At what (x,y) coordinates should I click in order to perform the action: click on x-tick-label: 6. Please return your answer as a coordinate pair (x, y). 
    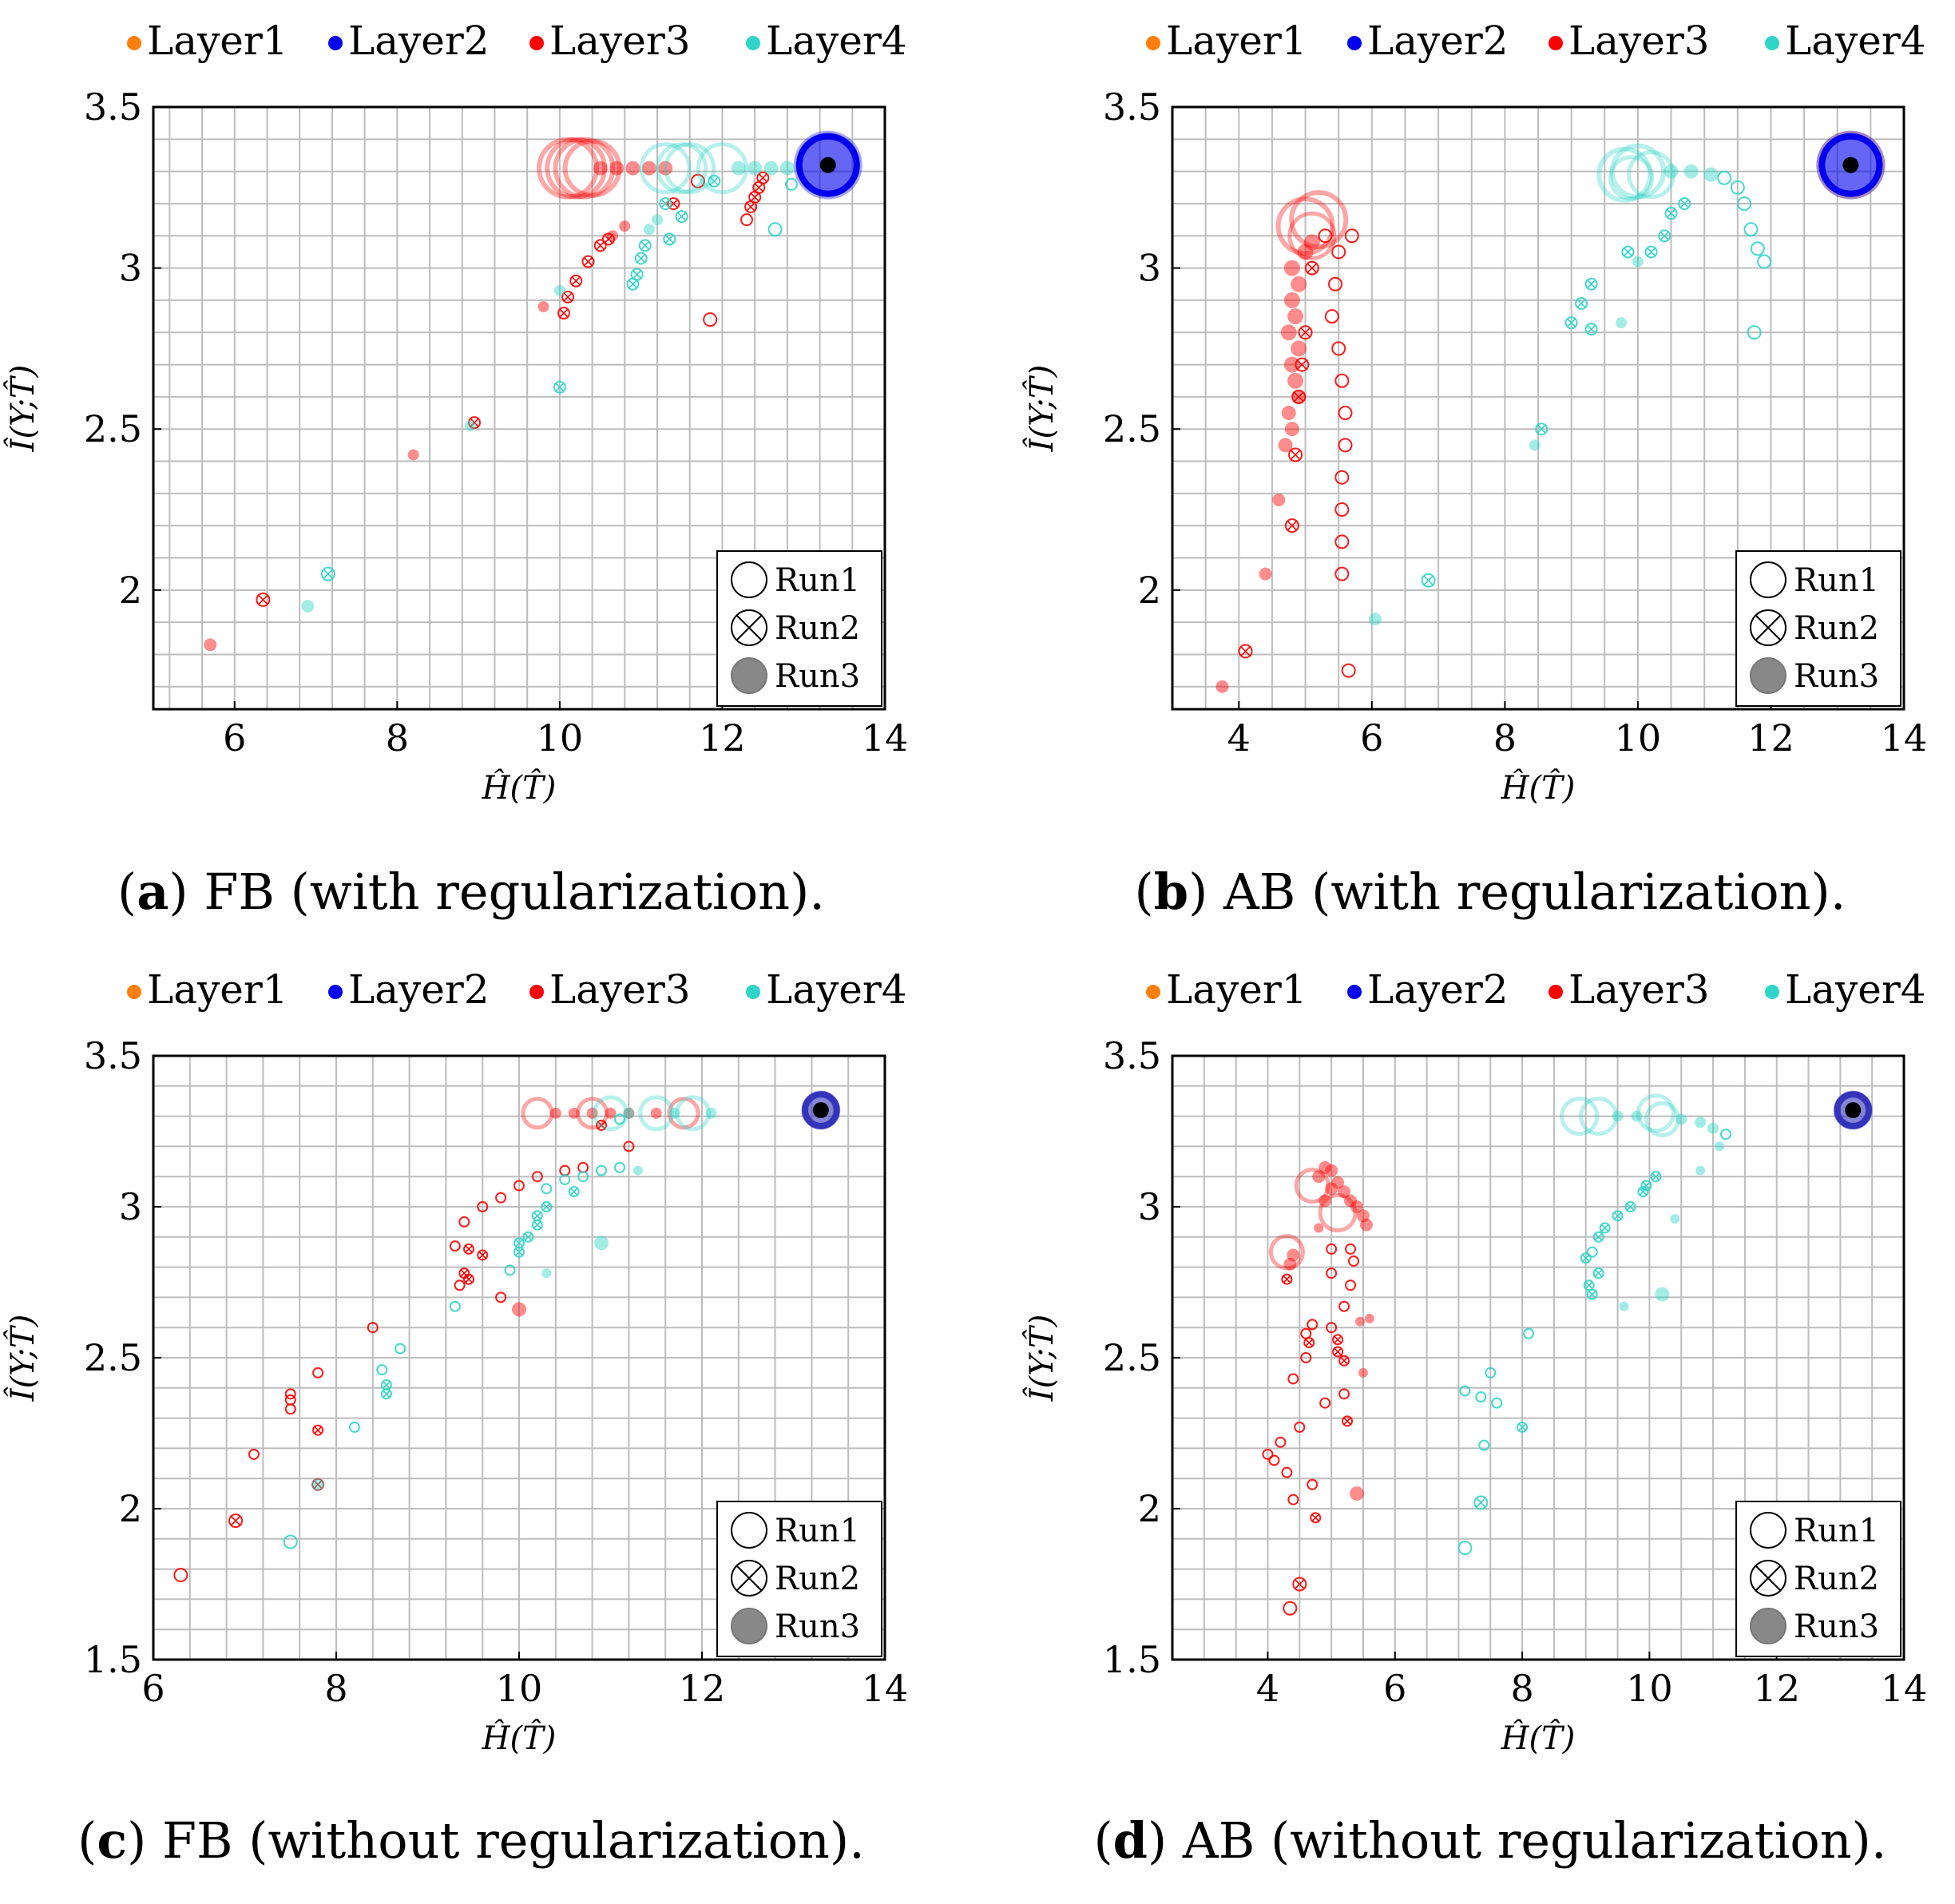
    Looking at the image, I should click on (235, 738).